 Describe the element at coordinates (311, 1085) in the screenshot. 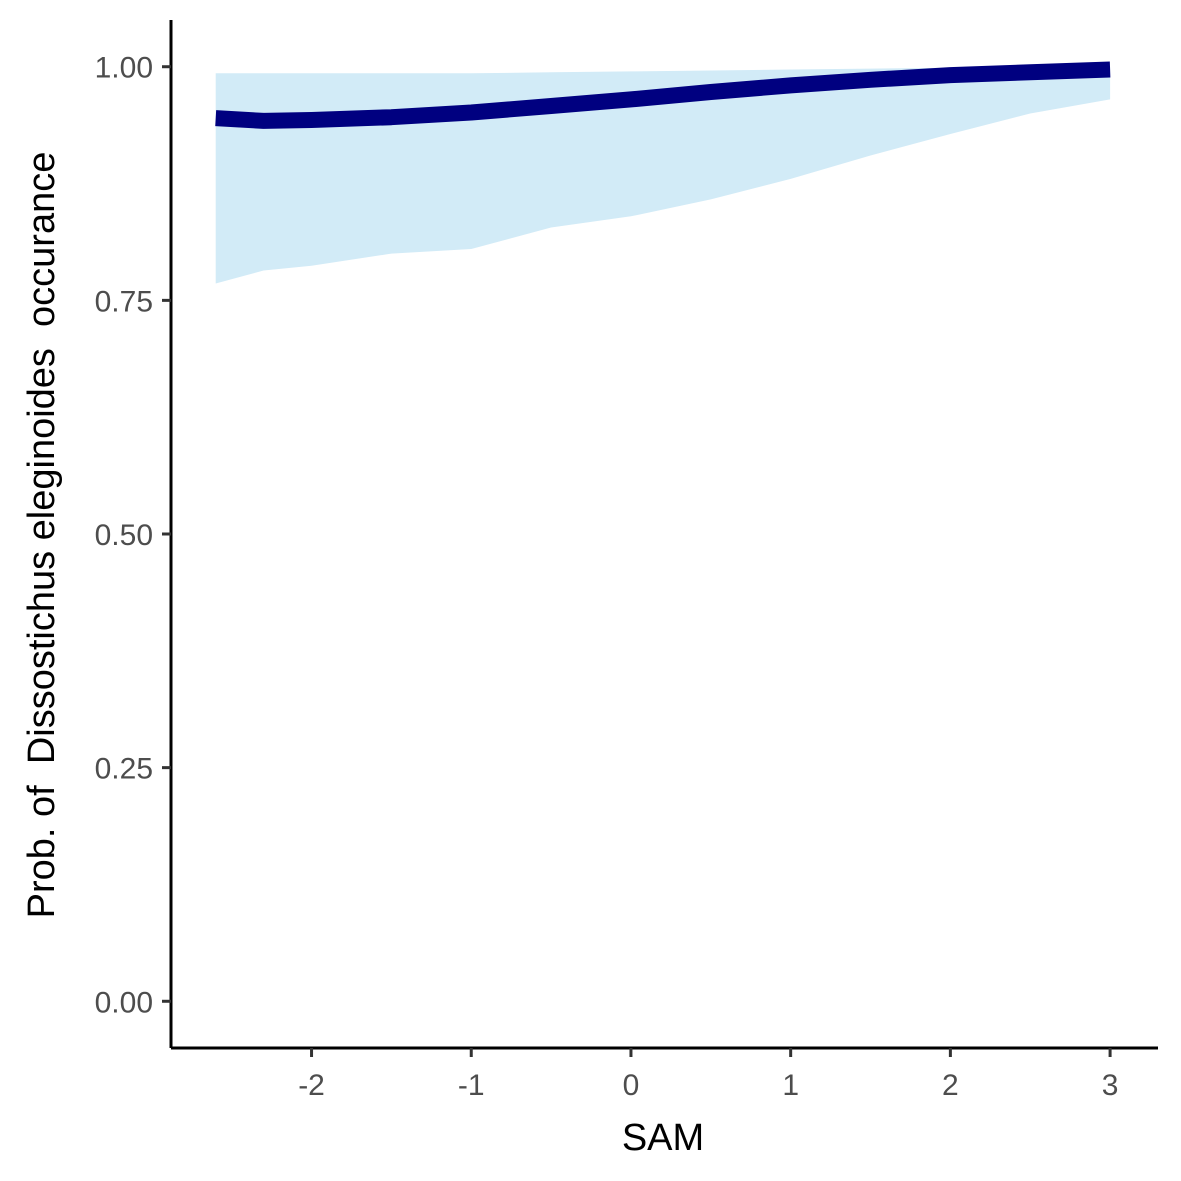

I see `x-tick-label: -2` at that location.